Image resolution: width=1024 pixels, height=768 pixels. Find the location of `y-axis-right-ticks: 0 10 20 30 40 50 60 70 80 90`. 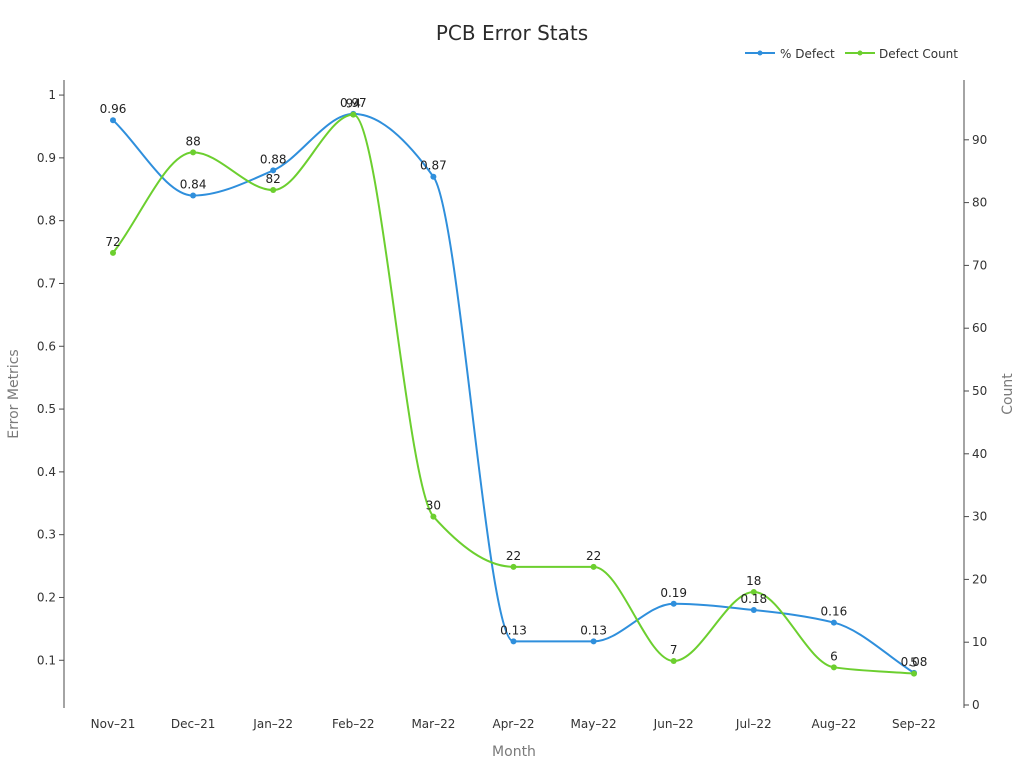

y-axis-right-ticks: 0 10 20 30 40 50 60 70 80 90 is located at coordinates (975, 422).